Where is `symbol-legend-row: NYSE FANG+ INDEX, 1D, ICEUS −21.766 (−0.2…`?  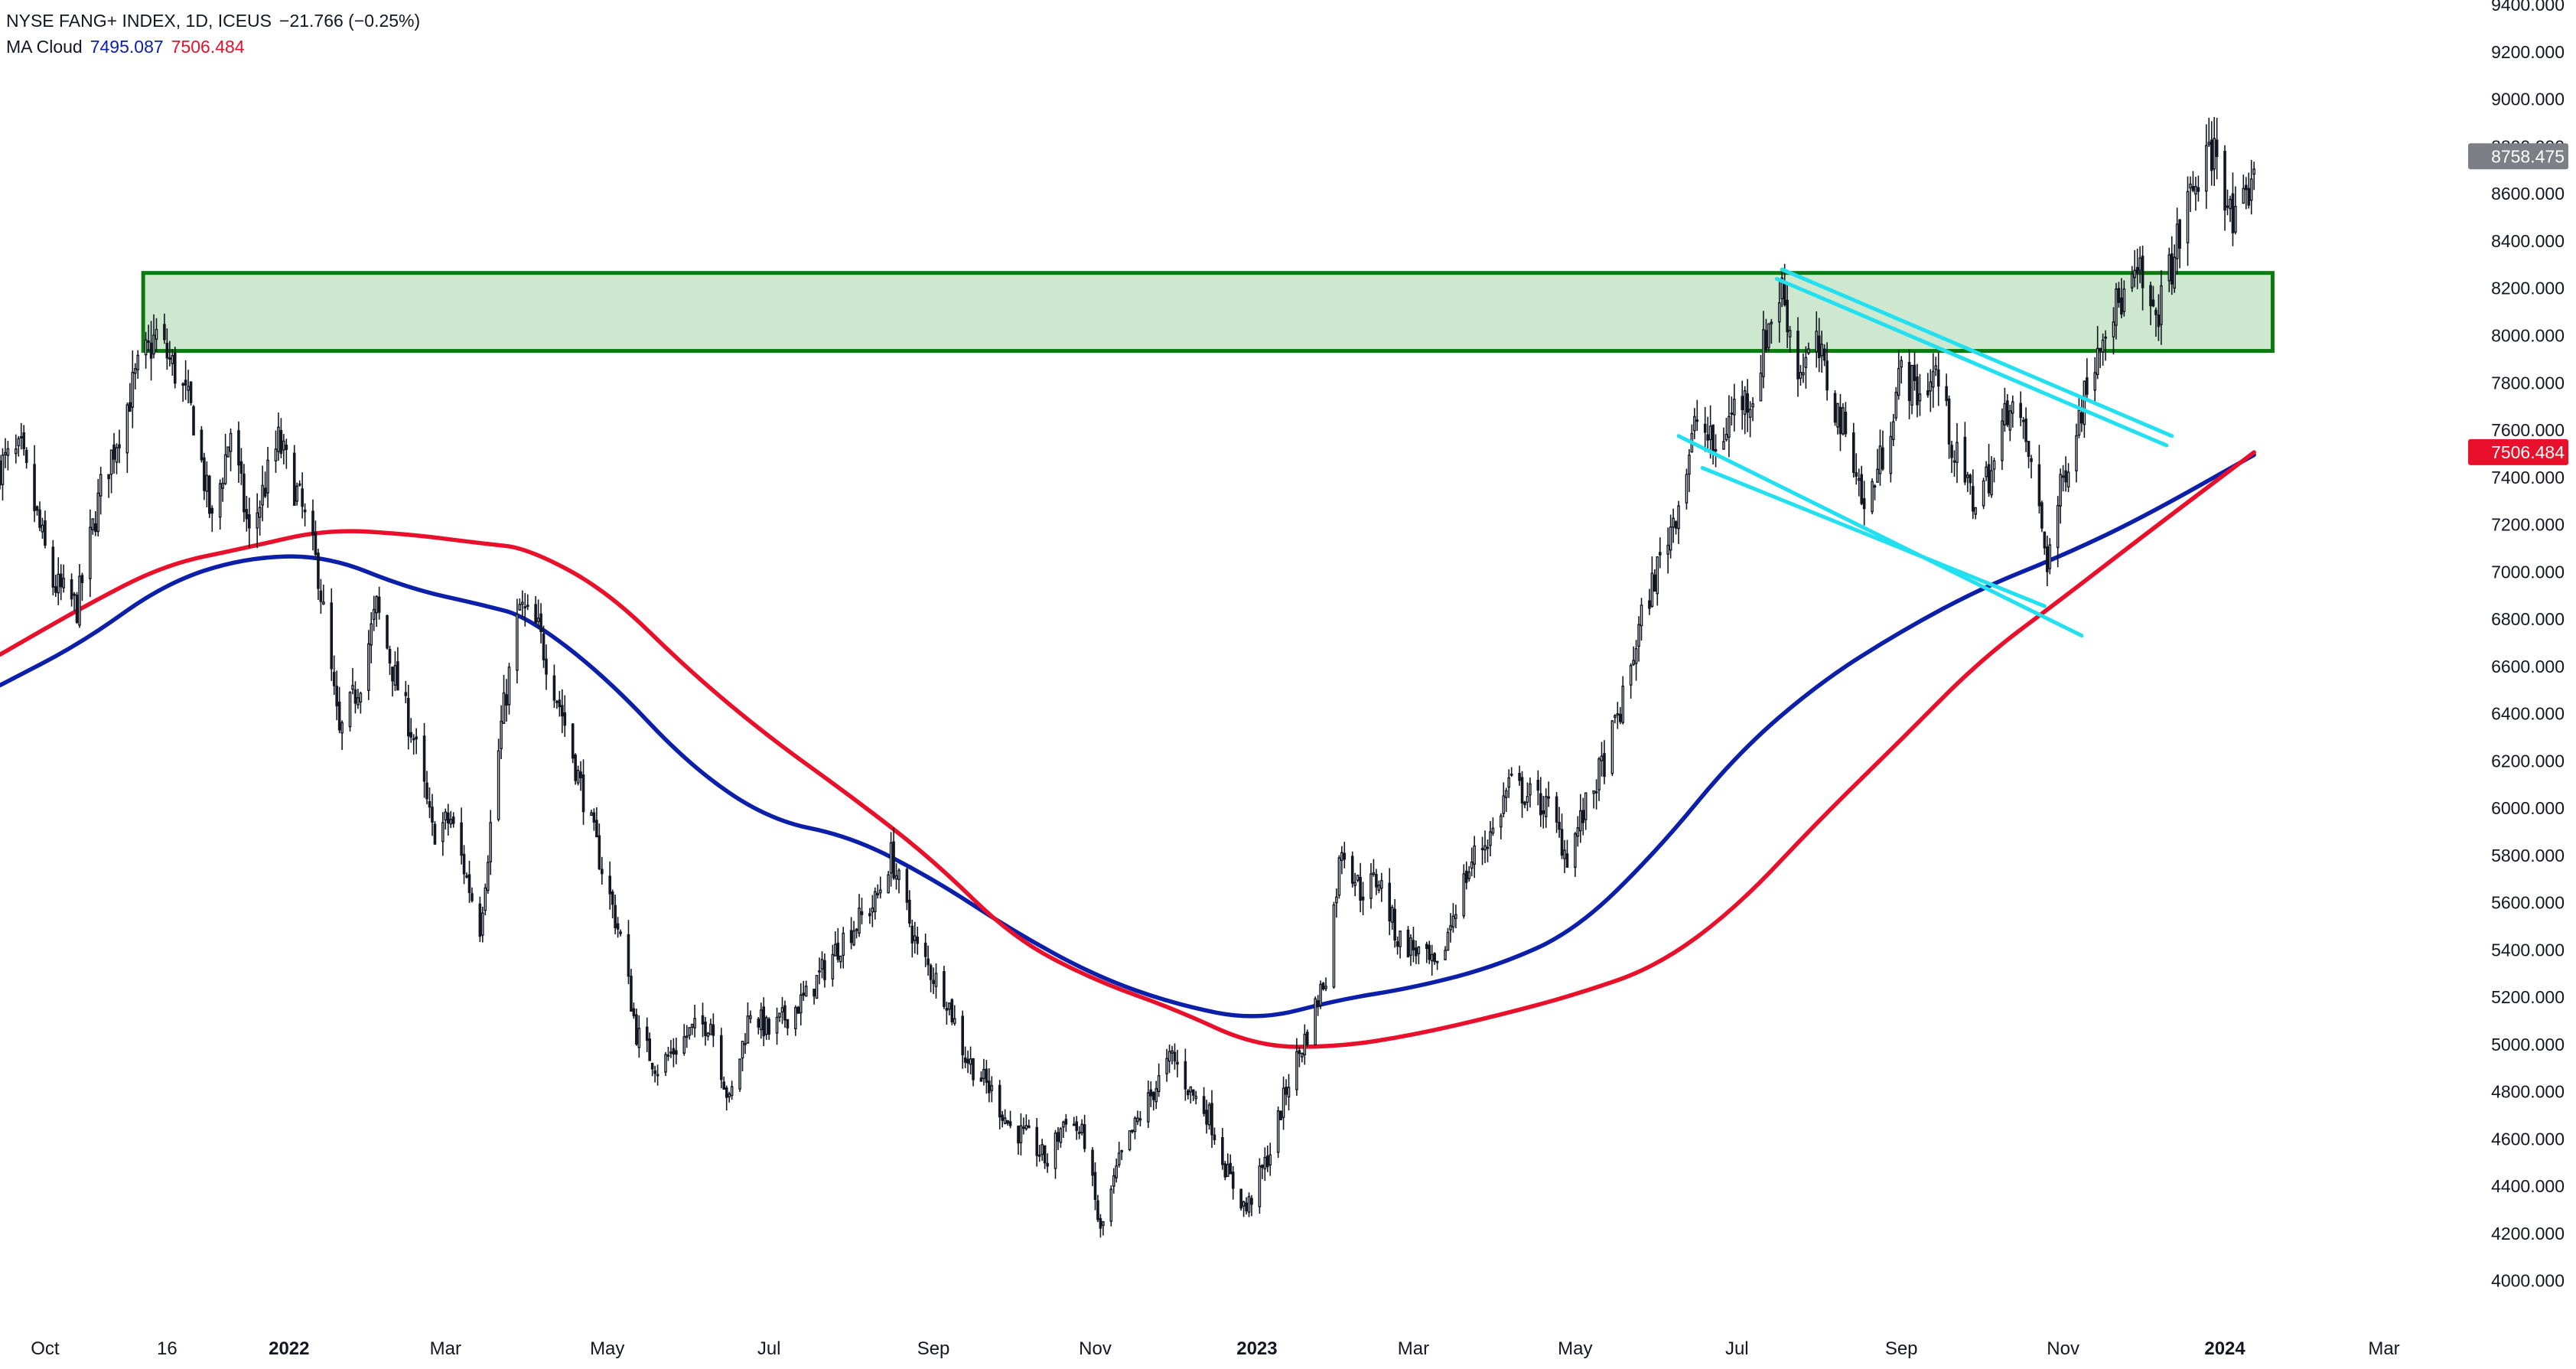 symbol-legend-row: NYSE FANG+ INDEX, 1D, ICEUS −21.766 (−0.2… is located at coordinates (217, 21).